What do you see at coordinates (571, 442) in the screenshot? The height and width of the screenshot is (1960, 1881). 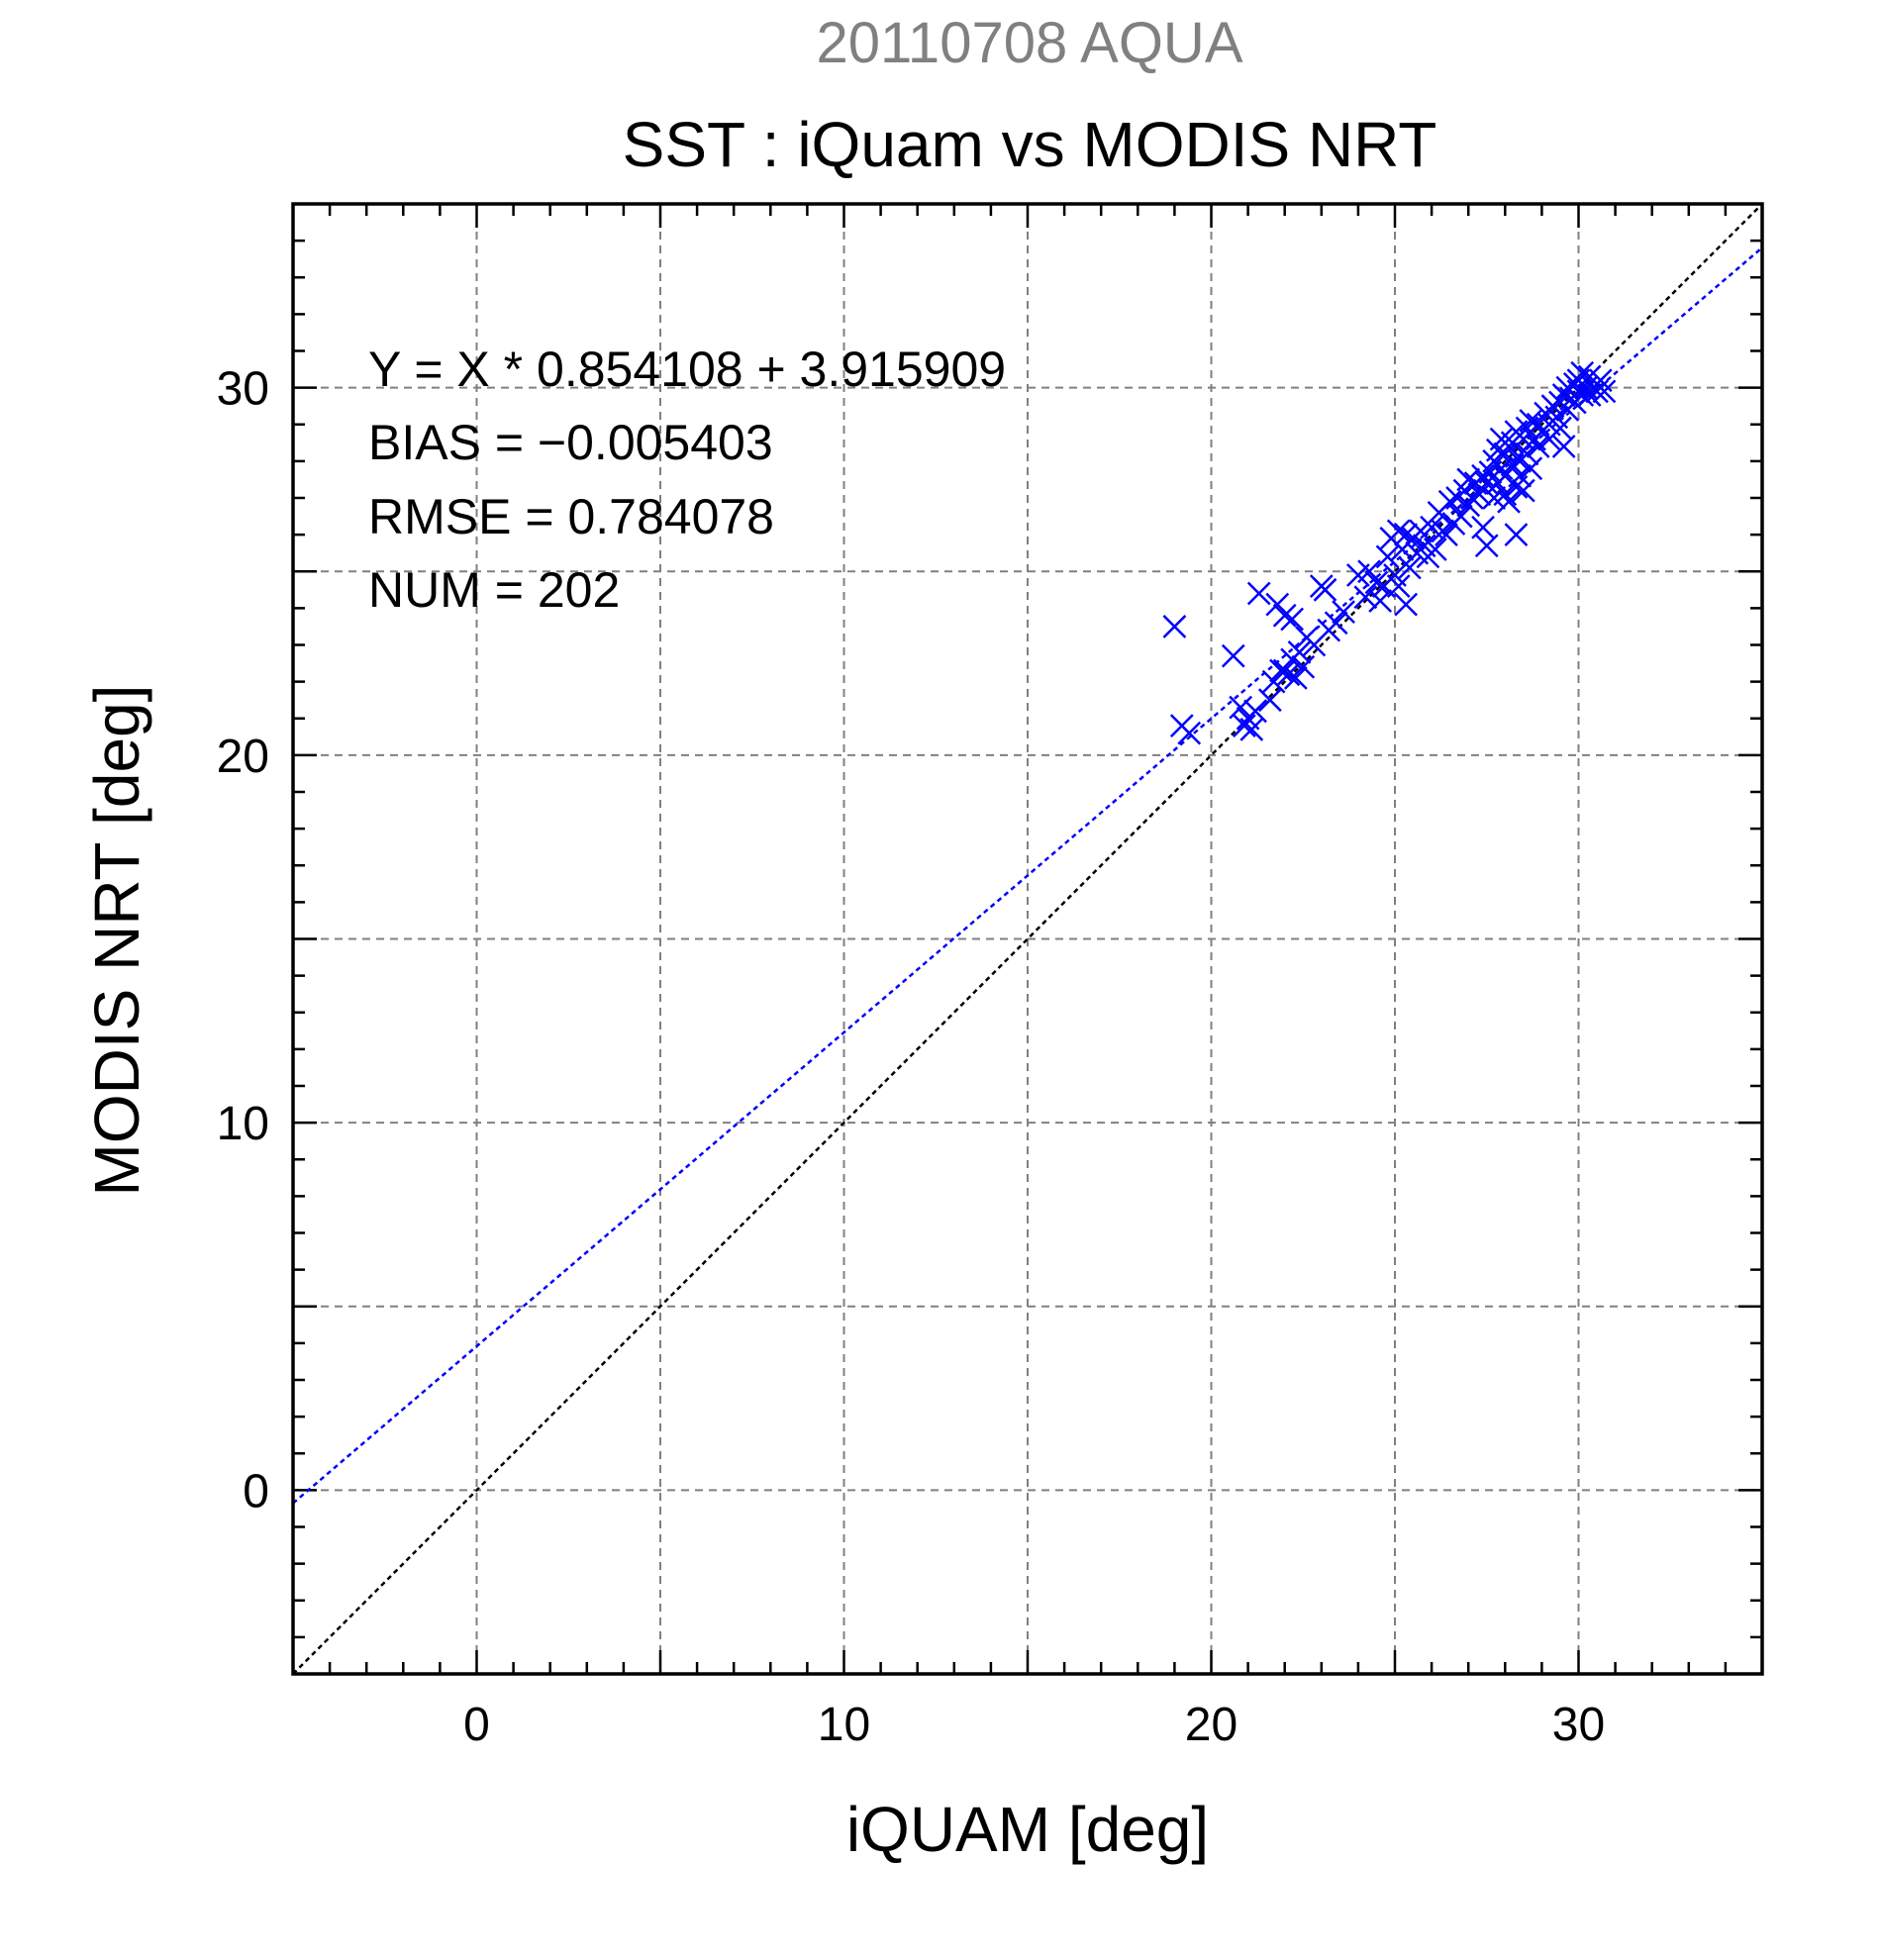 I see `bias-annotation: BIAS = −0.005403` at bounding box center [571, 442].